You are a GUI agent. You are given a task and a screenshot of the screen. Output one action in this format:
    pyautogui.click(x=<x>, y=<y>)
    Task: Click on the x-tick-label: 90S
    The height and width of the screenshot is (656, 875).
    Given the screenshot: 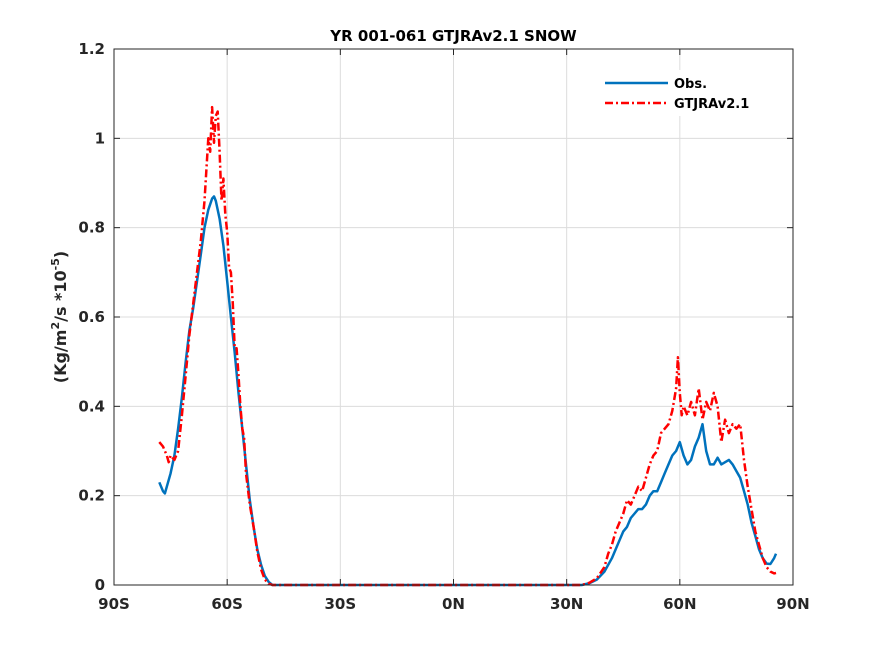 What is the action you would take?
    pyautogui.click(x=114, y=604)
    